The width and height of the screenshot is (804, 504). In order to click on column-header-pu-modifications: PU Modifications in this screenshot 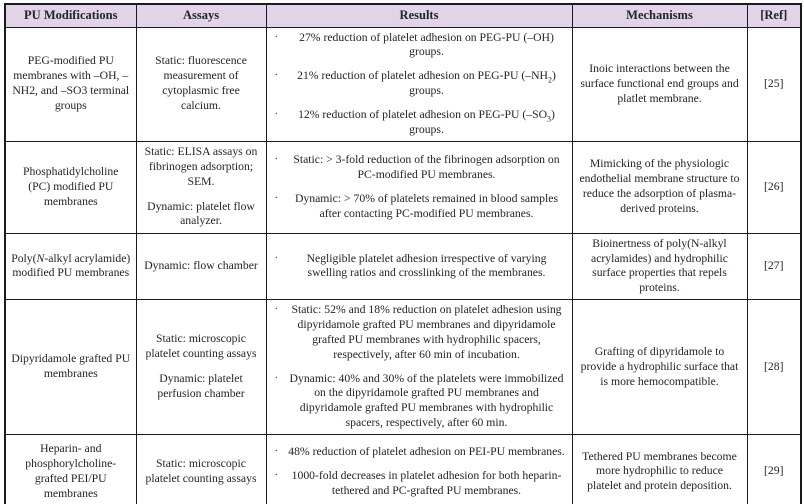, I will do `click(70, 15)`.